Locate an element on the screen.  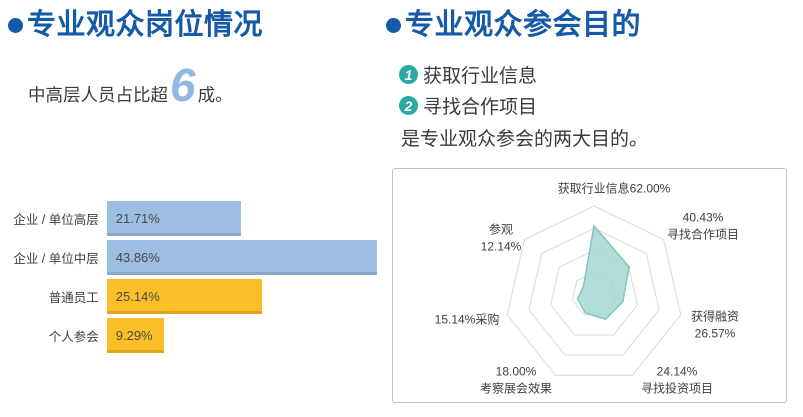
bar-value-label: 25.14% is located at coordinates (137, 296).